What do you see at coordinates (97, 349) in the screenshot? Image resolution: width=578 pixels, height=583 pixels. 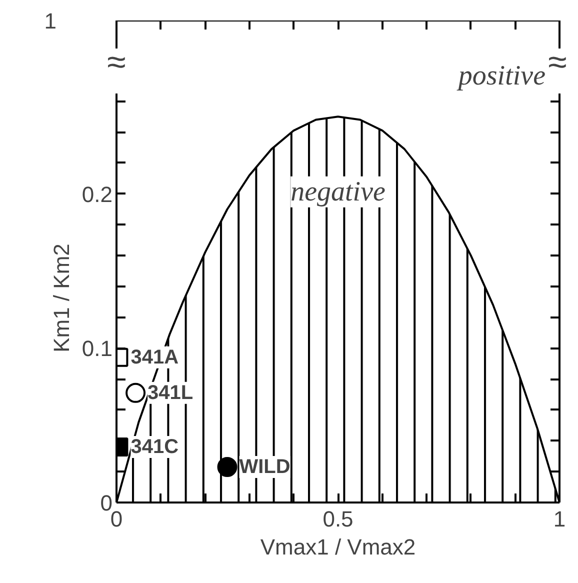 I see `y-tick-label: 0.1` at bounding box center [97, 349].